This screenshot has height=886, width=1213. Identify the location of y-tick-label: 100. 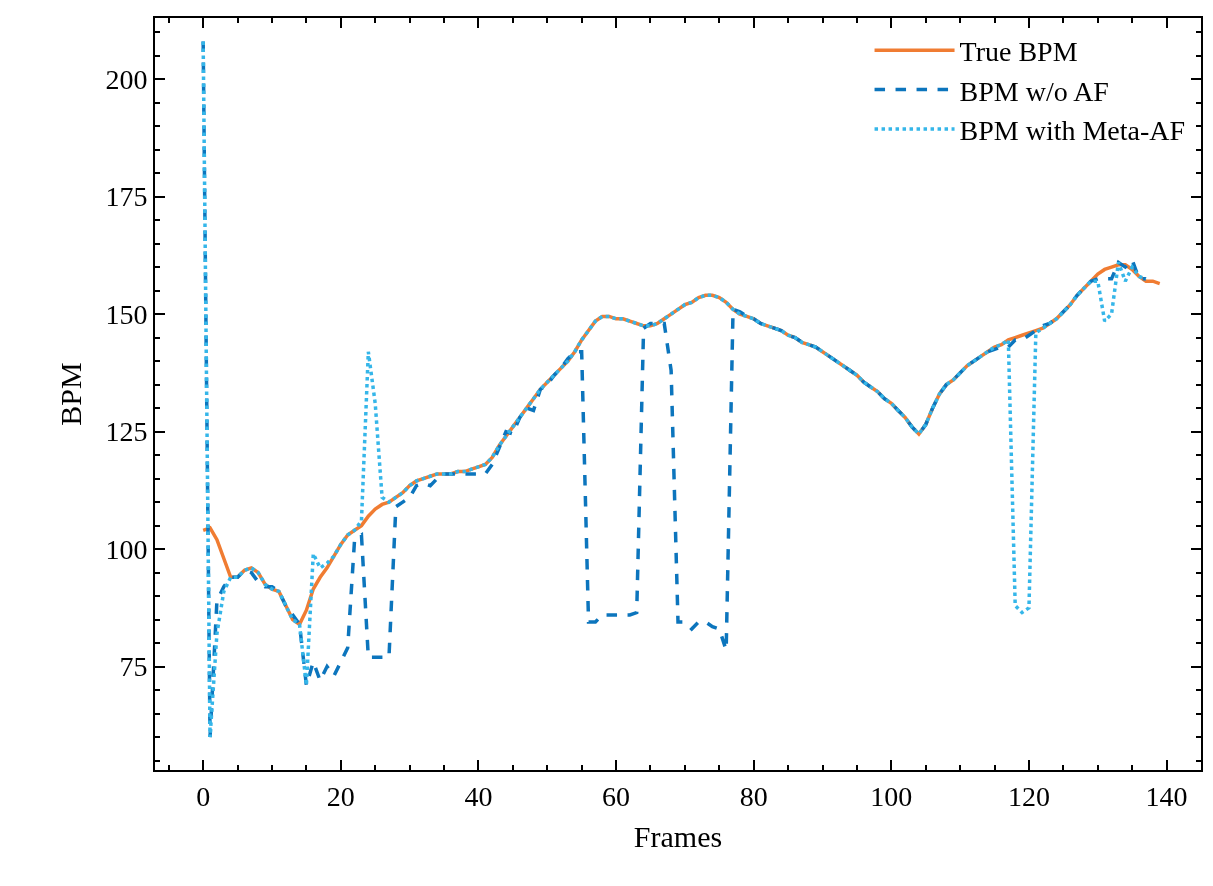
(126, 549).